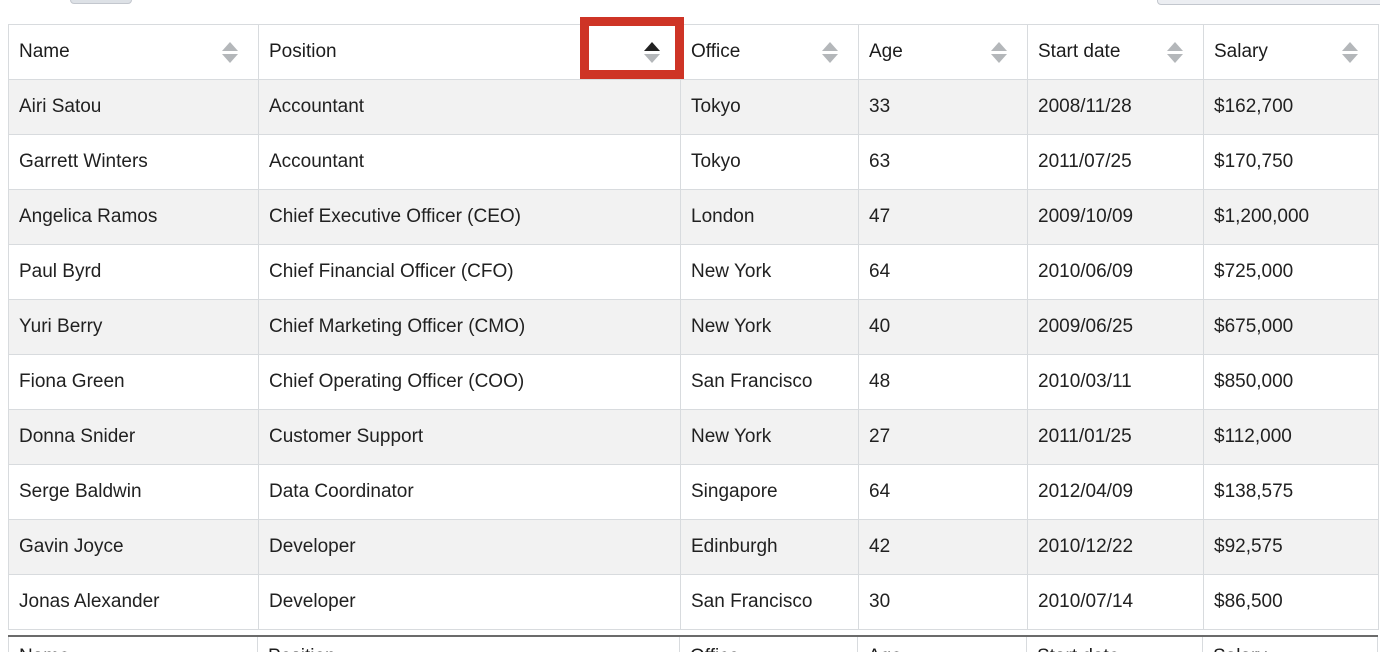  I want to click on footer-label-office: Office, so click(769, 644).